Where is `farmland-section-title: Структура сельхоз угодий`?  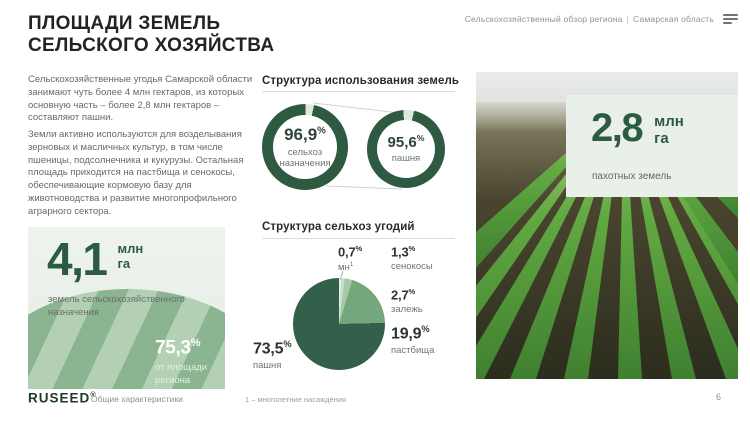
farmland-section-title: Структура сельхоз угодий is located at coordinates (338, 227).